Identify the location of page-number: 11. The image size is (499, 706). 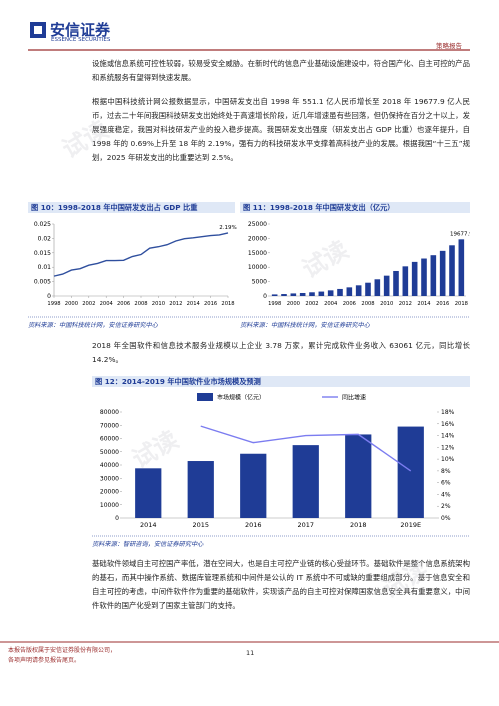
(250, 653).